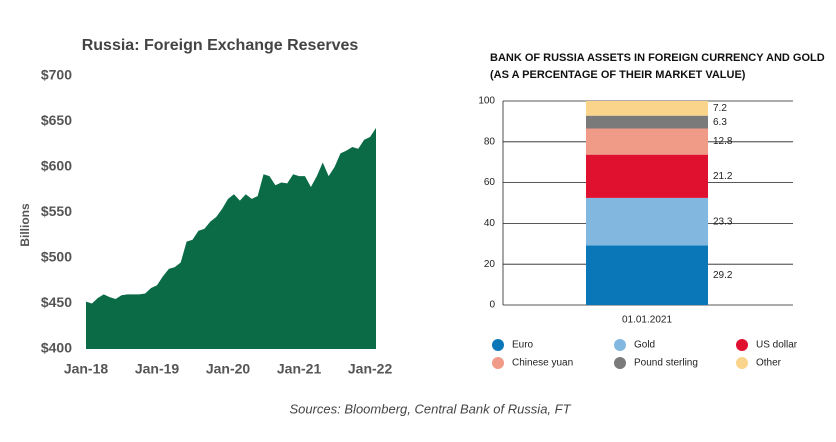  I want to click on x-tick-label: 01.01.2021, so click(647, 320).